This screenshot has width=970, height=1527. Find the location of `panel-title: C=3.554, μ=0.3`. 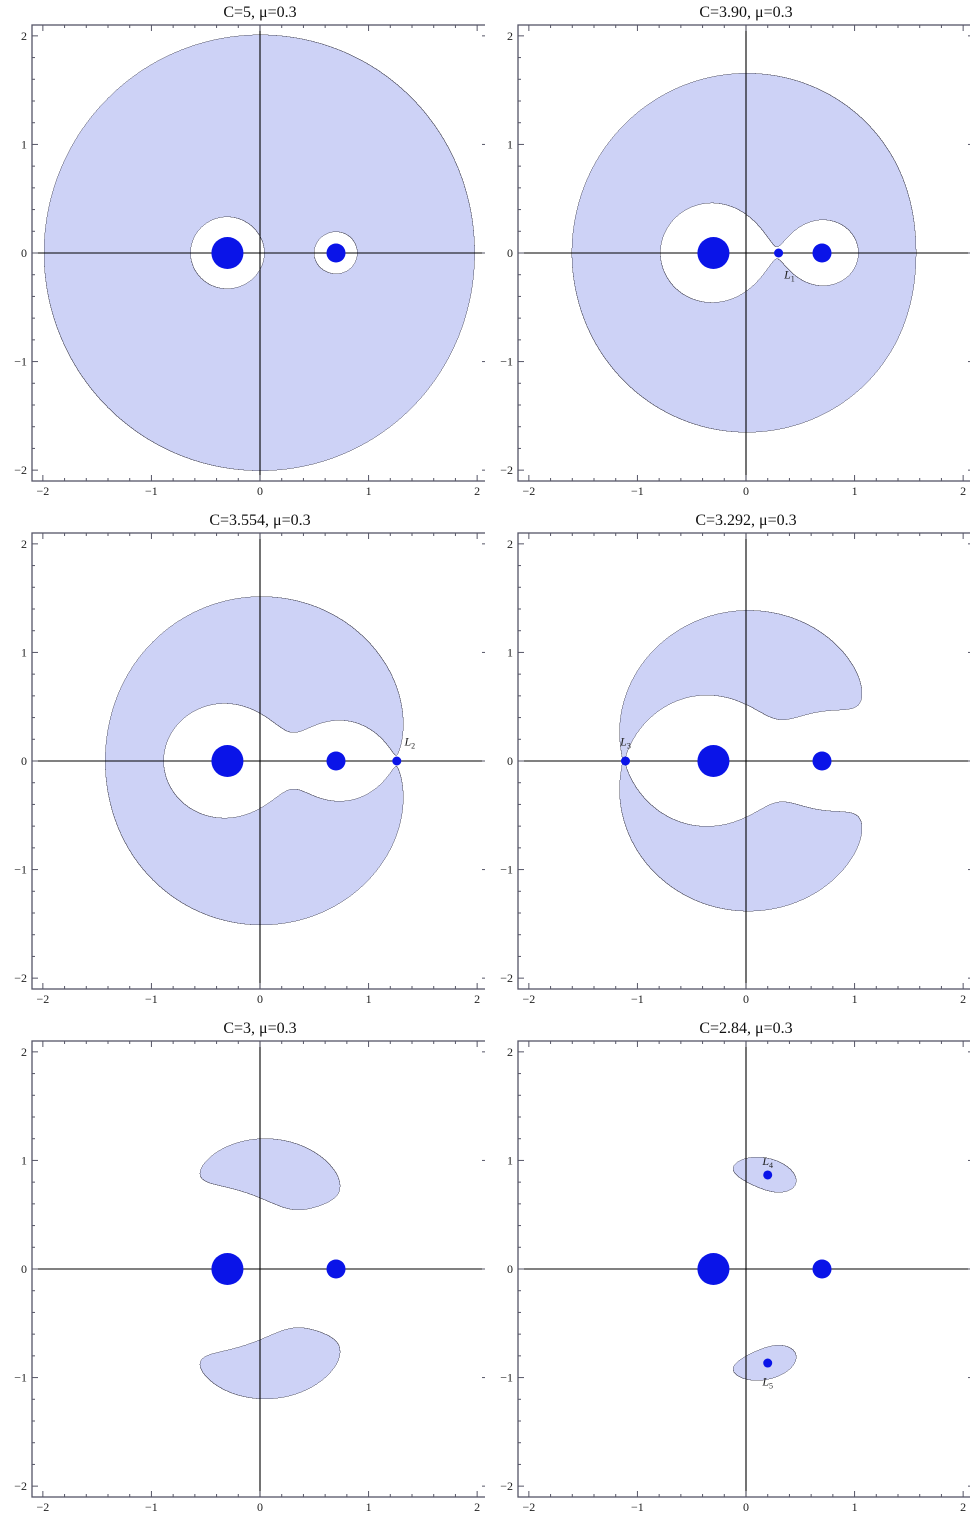

panel-title: C=3.554, μ=0.3 is located at coordinates (259, 520).